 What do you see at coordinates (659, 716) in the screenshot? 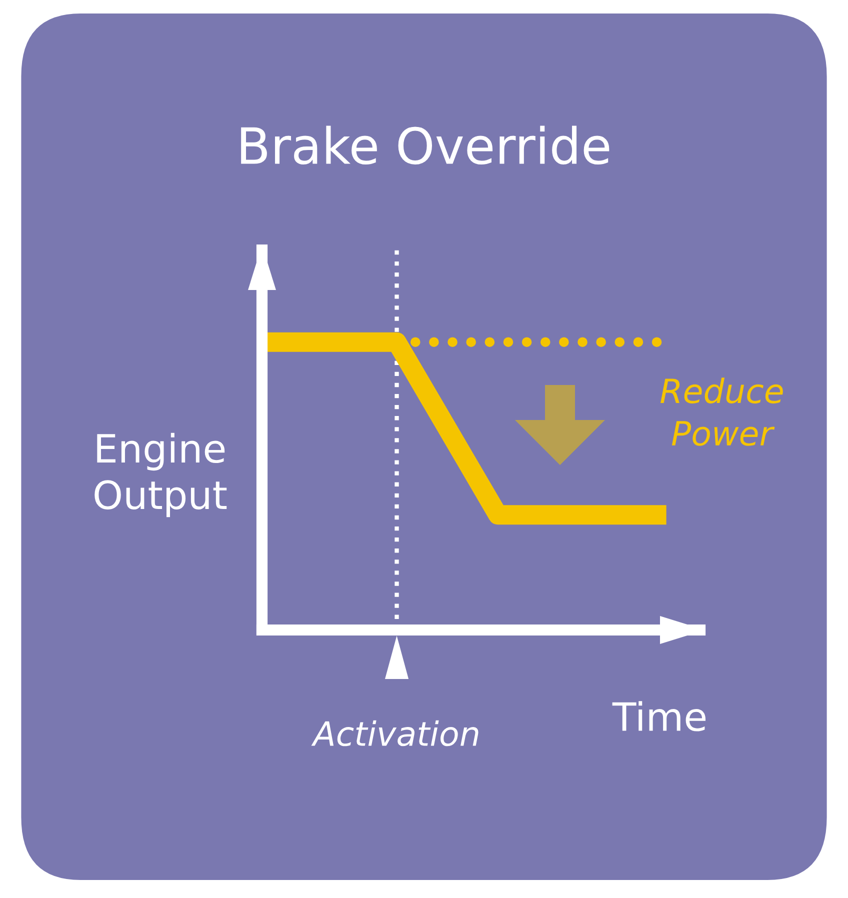
I see `x-axis-title: Time` at bounding box center [659, 716].